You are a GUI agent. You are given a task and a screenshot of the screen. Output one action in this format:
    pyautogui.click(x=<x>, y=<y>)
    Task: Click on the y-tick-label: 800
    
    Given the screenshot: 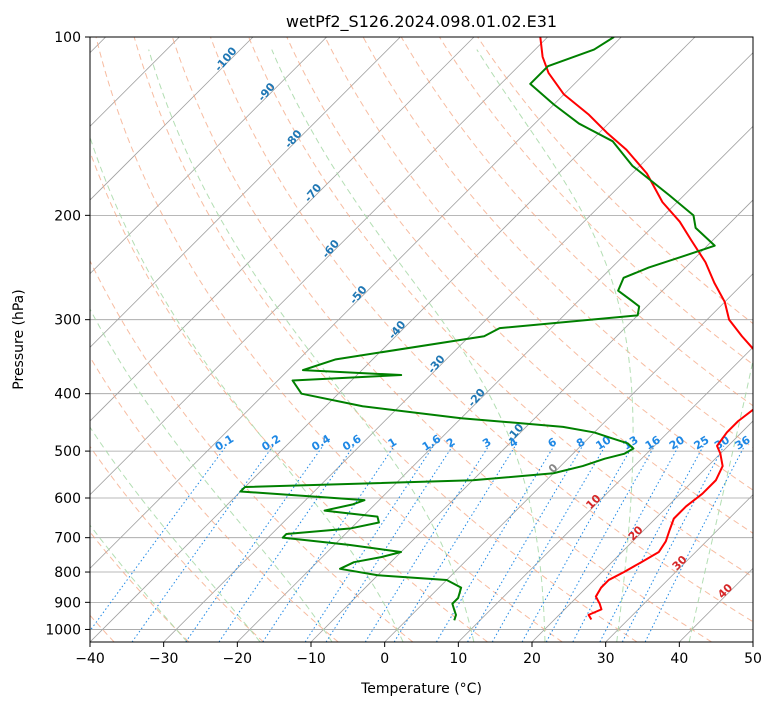 What is the action you would take?
    pyautogui.click(x=67, y=573)
    